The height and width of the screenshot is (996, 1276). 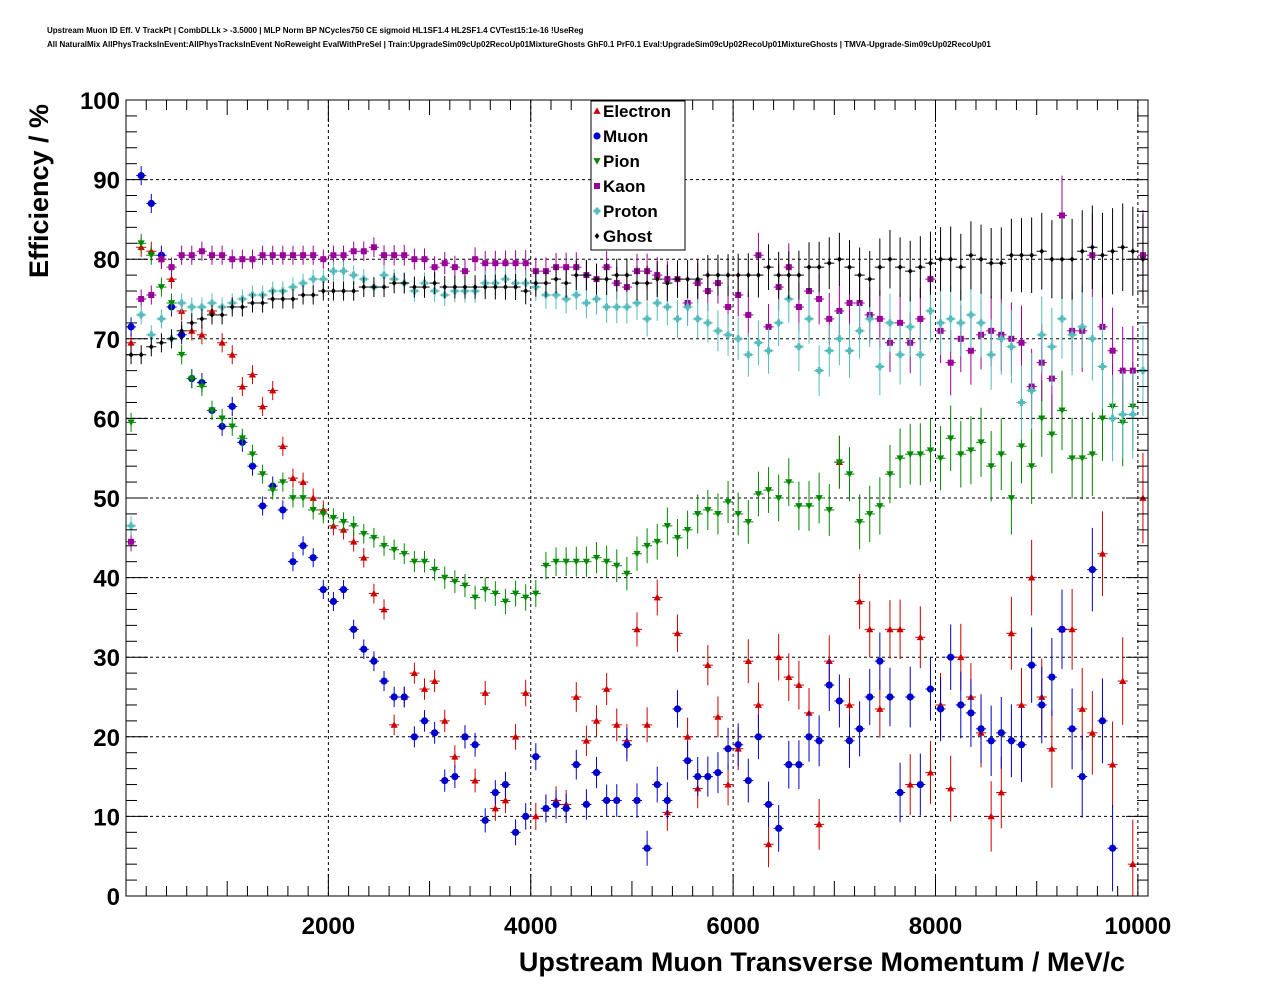 What do you see at coordinates (106, 260) in the screenshot?
I see `y-tick-label: 80` at bounding box center [106, 260].